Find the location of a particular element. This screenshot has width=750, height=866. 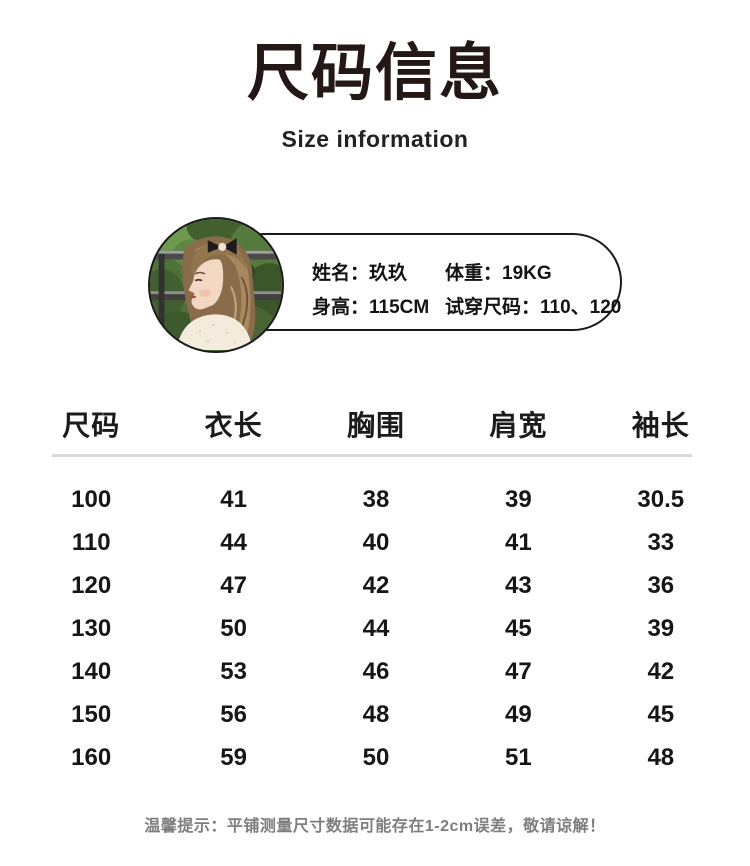

table-cell: 110 is located at coordinates (91, 542).